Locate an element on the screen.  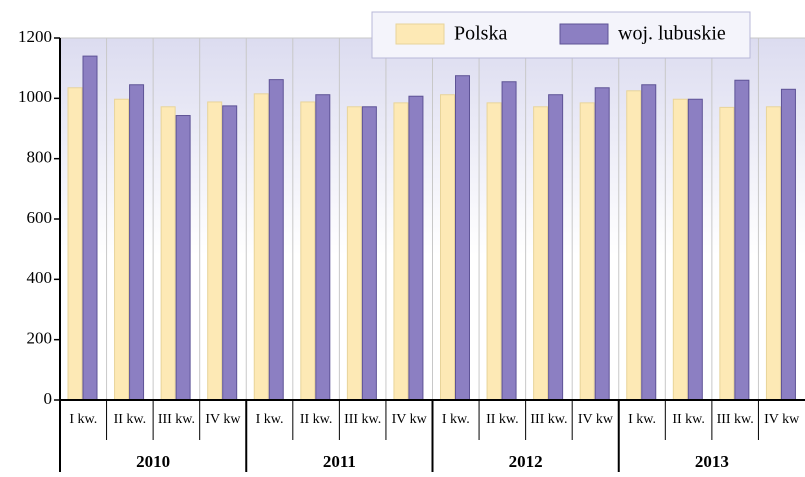
y-tick-label: 800 is located at coordinates (40, 157).